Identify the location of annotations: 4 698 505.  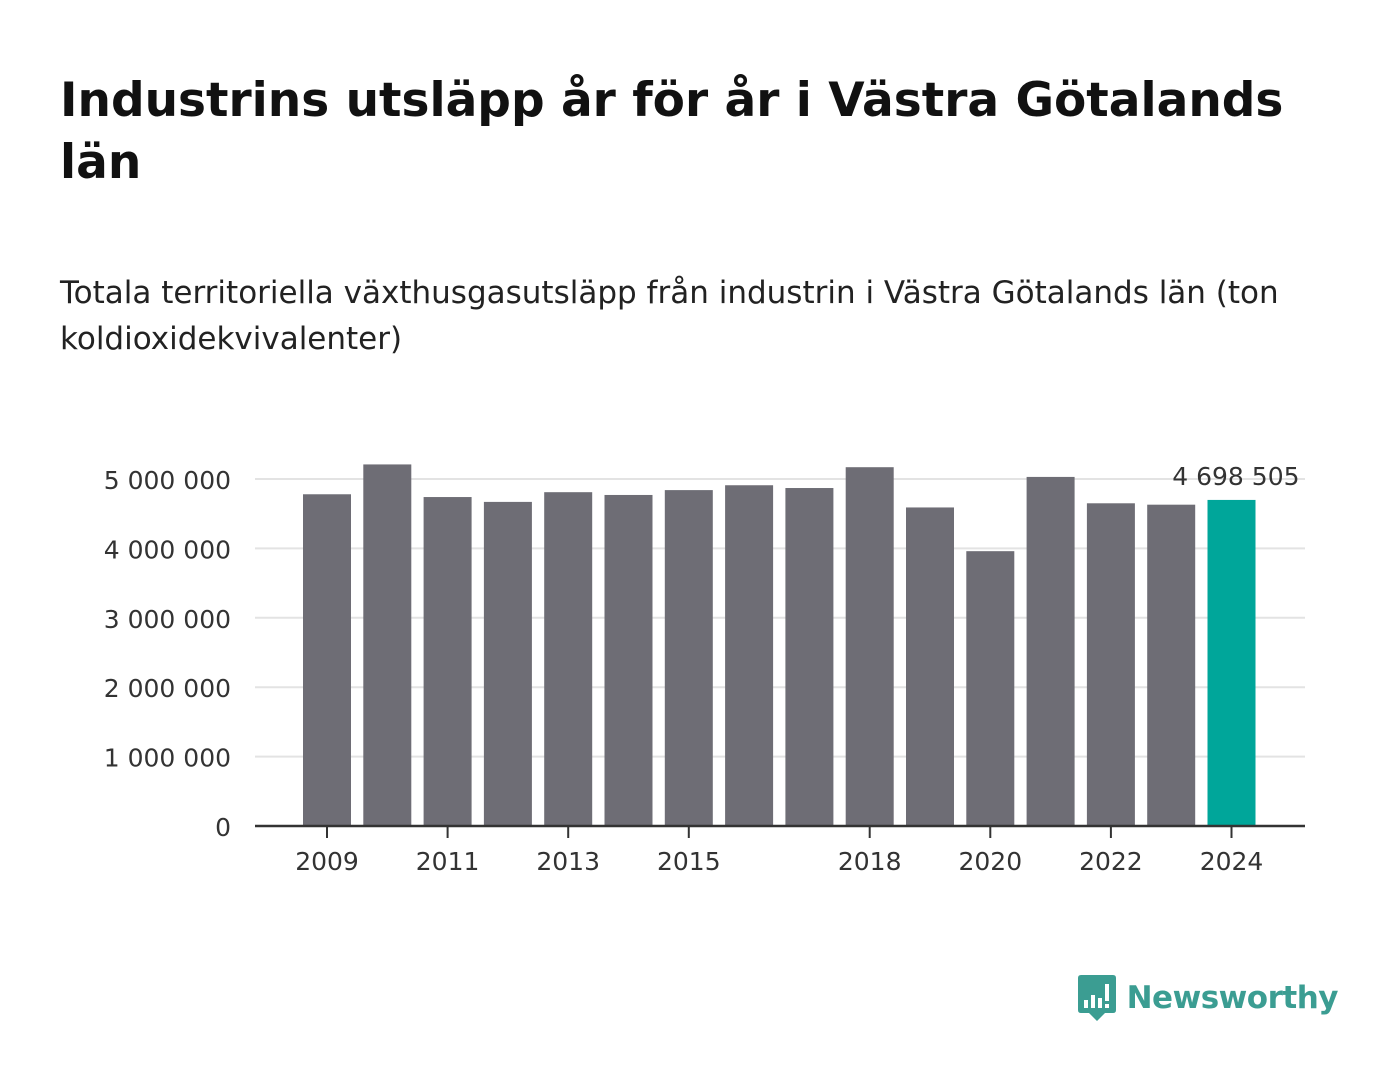
(1235, 476).